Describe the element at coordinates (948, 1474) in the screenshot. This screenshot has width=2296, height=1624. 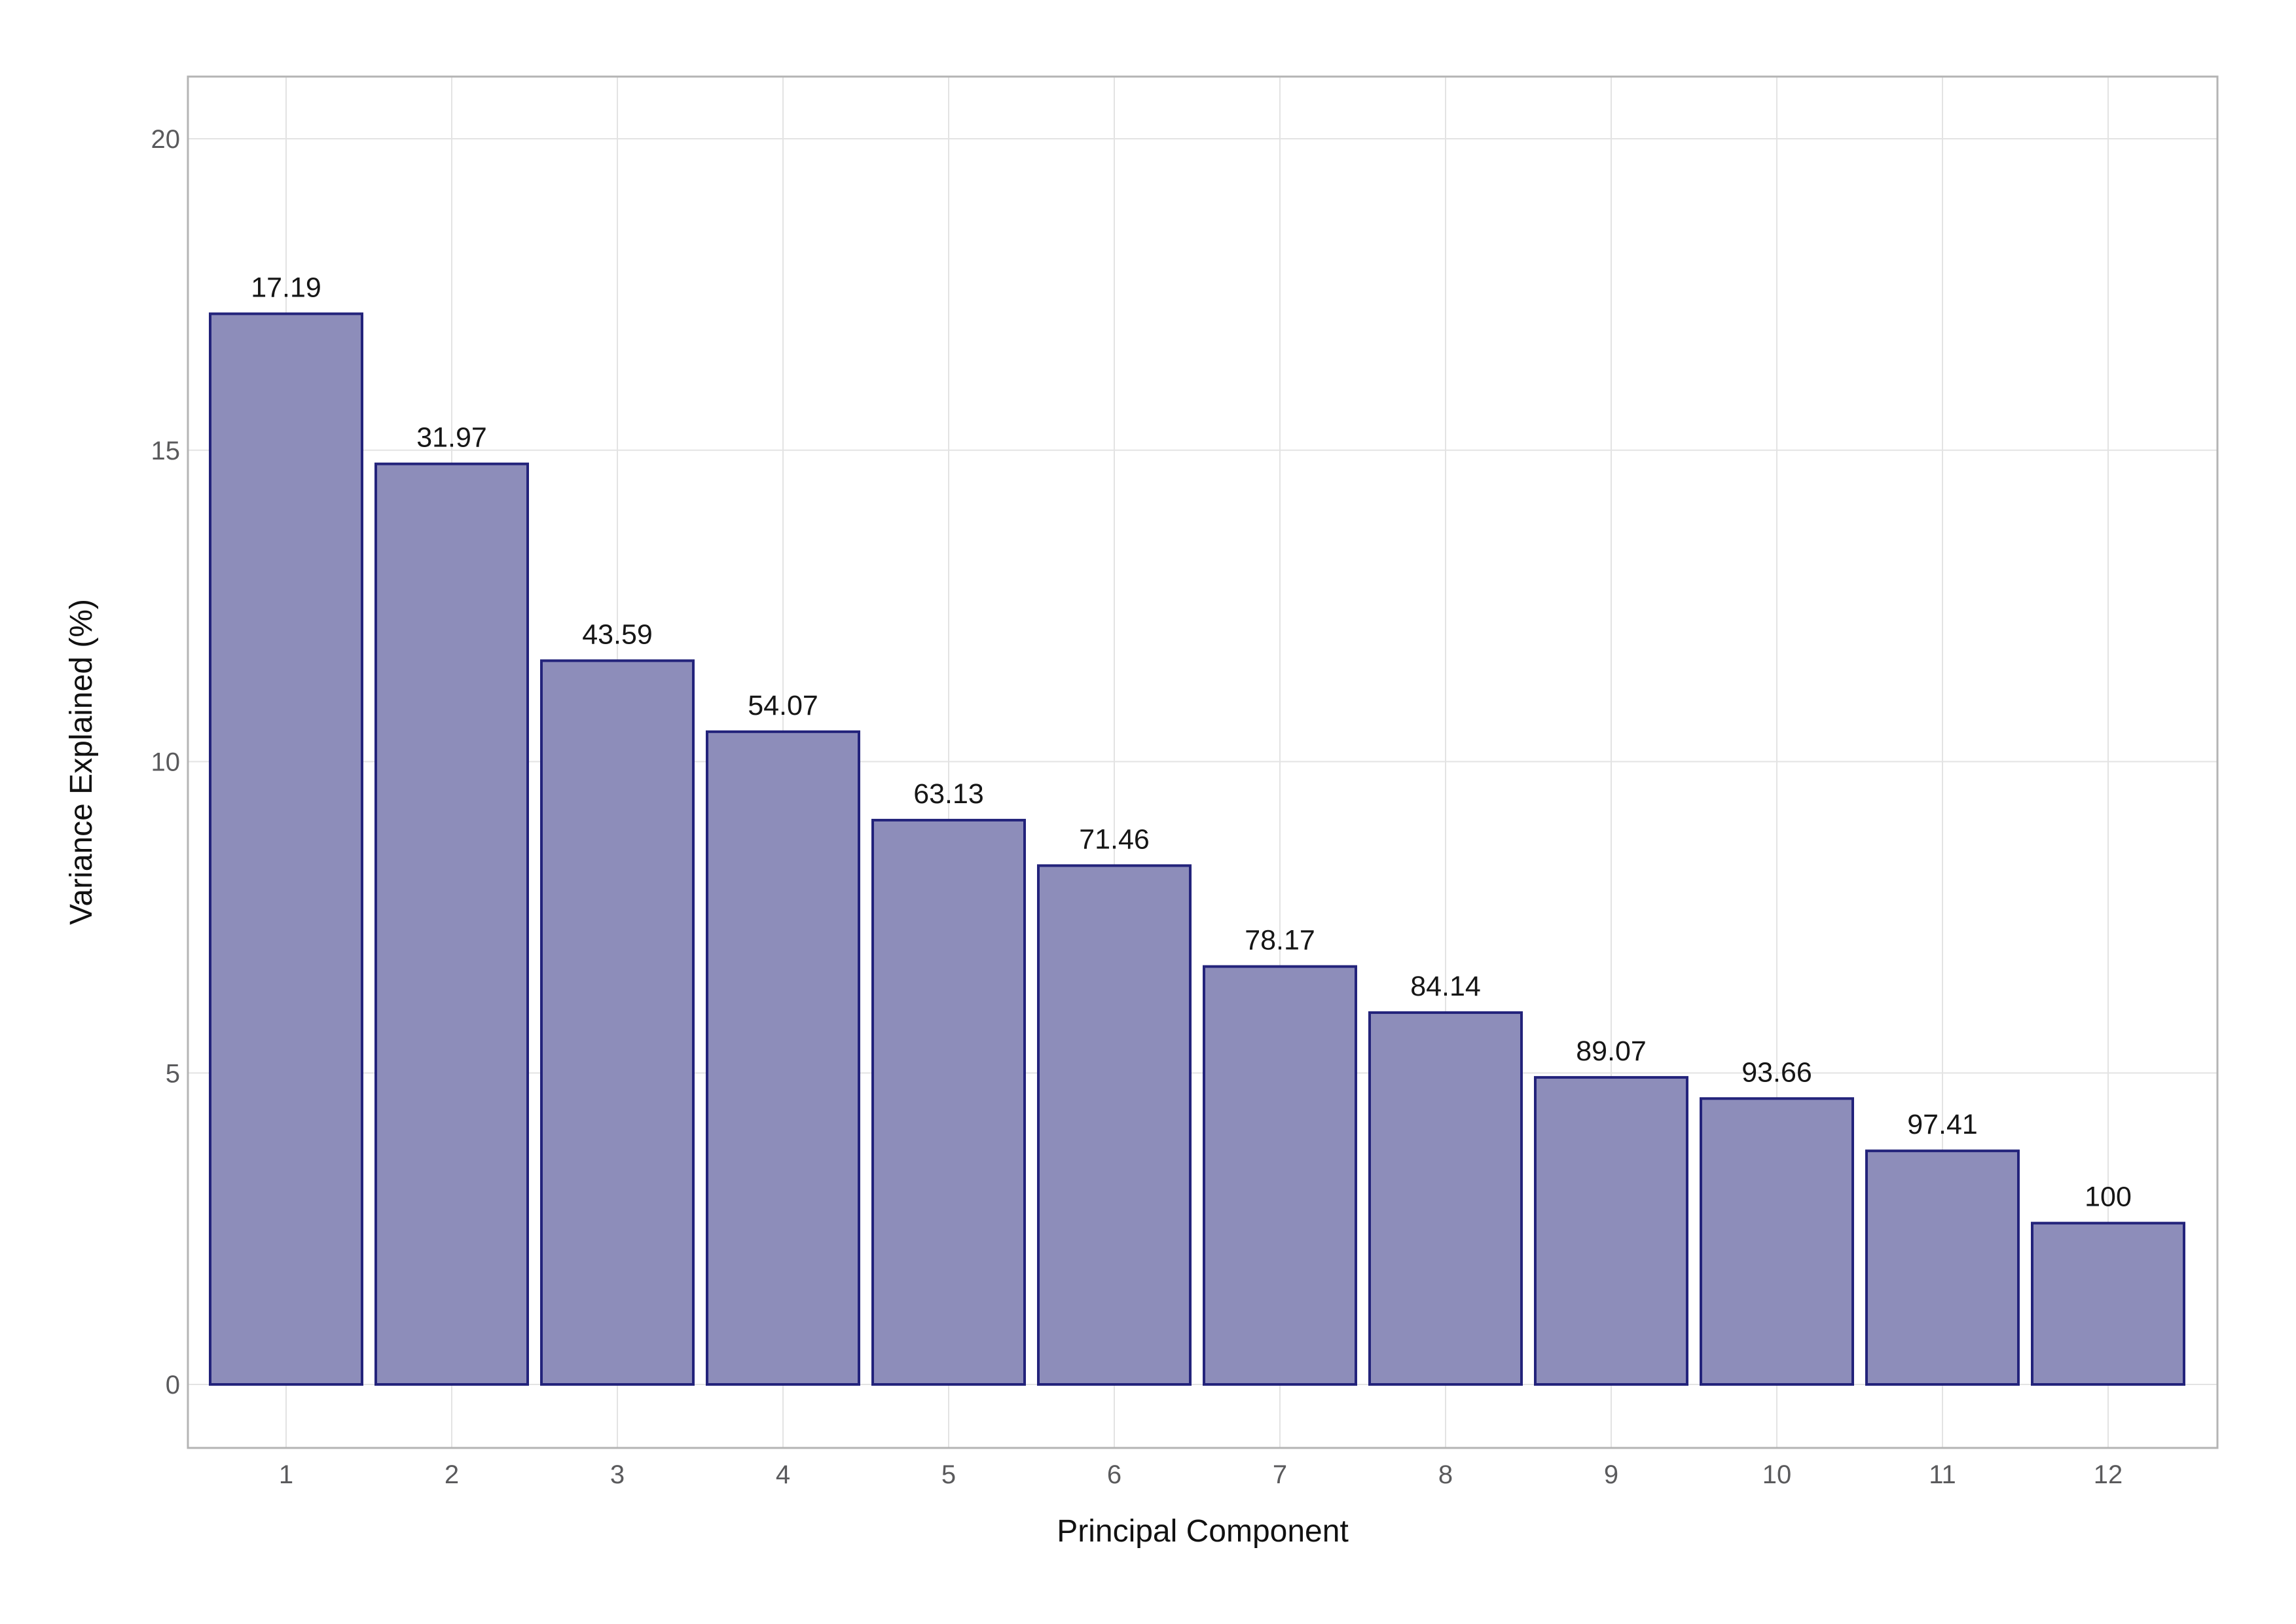
I see `x-tick-label: 5` at that location.